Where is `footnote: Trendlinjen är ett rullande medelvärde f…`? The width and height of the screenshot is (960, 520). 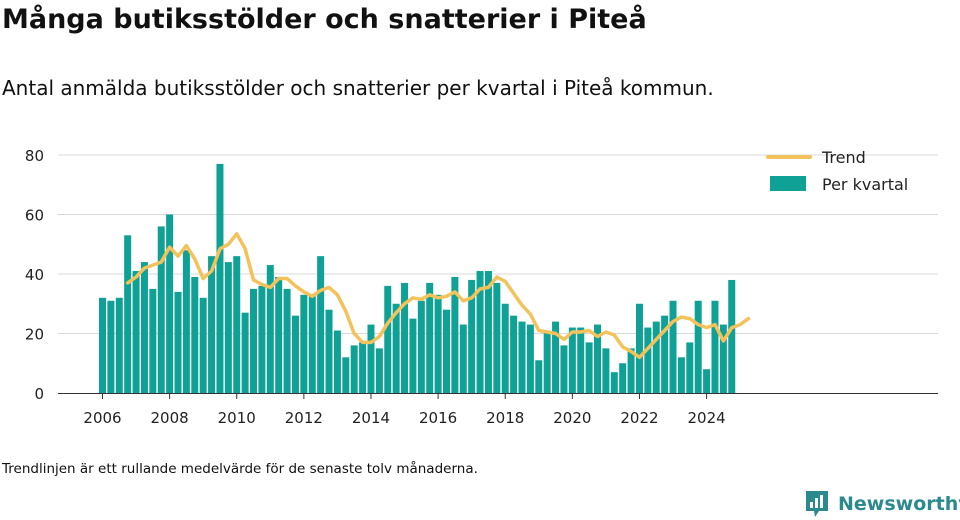 footnote: Trendlinjen är ett rullande medelvärde f… is located at coordinates (240, 469).